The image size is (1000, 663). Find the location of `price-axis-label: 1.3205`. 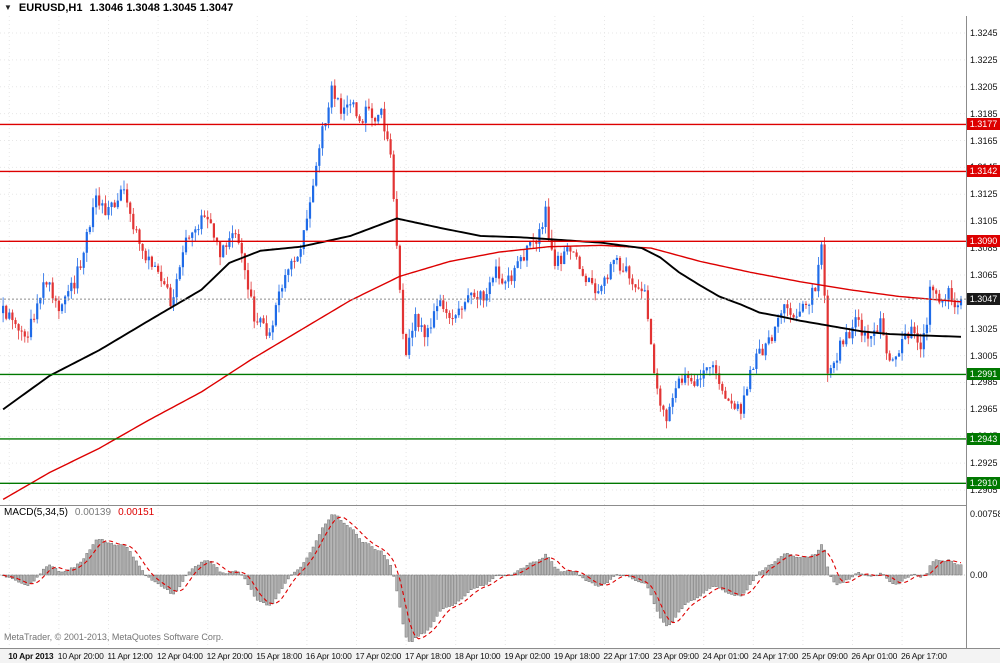

price-axis-label: 1.3205 is located at coordinates (984, 86).